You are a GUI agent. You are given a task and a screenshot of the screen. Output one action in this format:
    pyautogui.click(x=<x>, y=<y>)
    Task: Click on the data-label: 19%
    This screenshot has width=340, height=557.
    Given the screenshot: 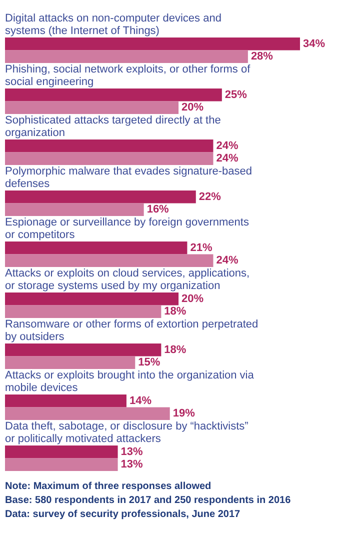 What is the action you would take?
    pyautogui.click(x=184, y=414)
    